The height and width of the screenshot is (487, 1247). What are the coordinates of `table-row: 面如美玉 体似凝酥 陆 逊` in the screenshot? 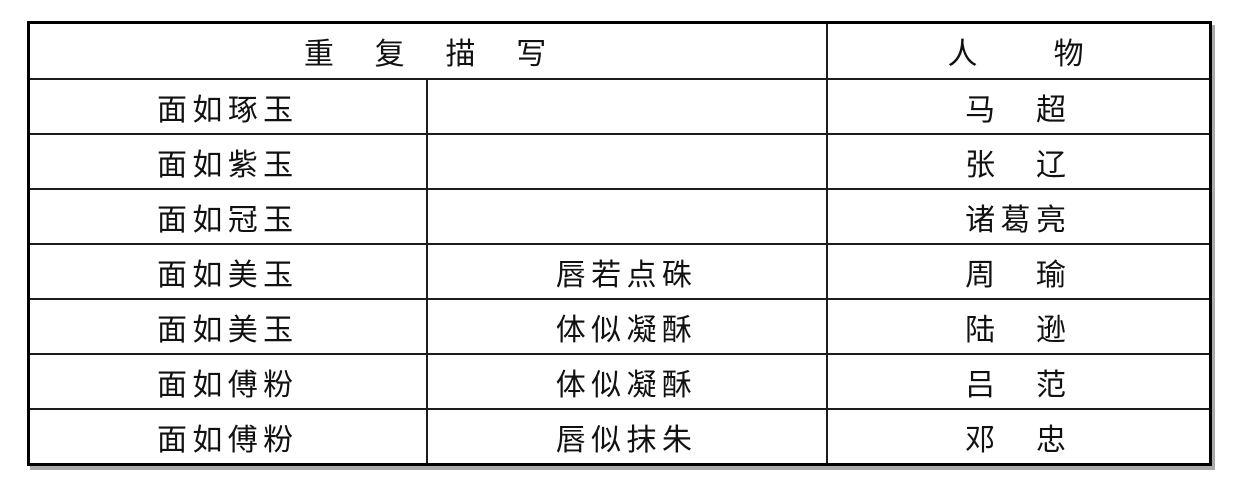 It's located at (619, 326).